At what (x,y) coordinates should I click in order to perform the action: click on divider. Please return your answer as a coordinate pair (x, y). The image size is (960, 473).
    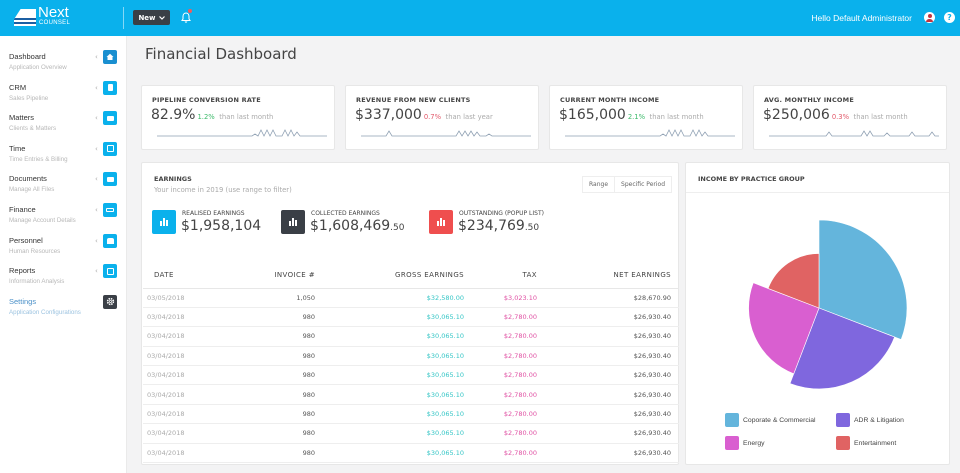
    Looking at the image, I should click on (123, 18).